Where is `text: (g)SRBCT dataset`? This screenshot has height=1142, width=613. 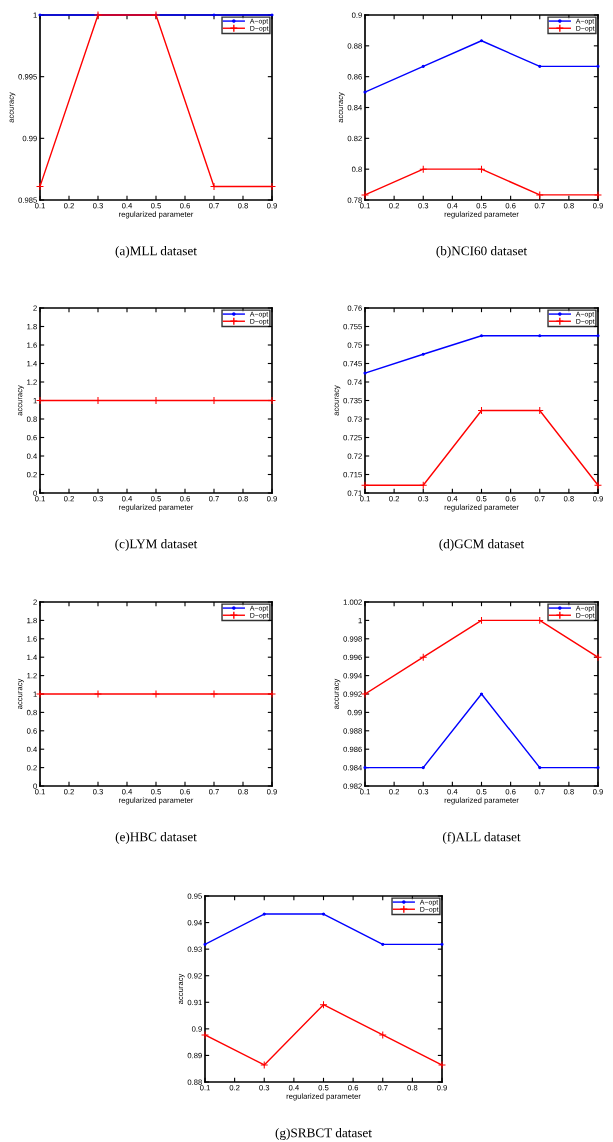 text: (g)SRBCT dataset is located at coordinates (323, 1134).